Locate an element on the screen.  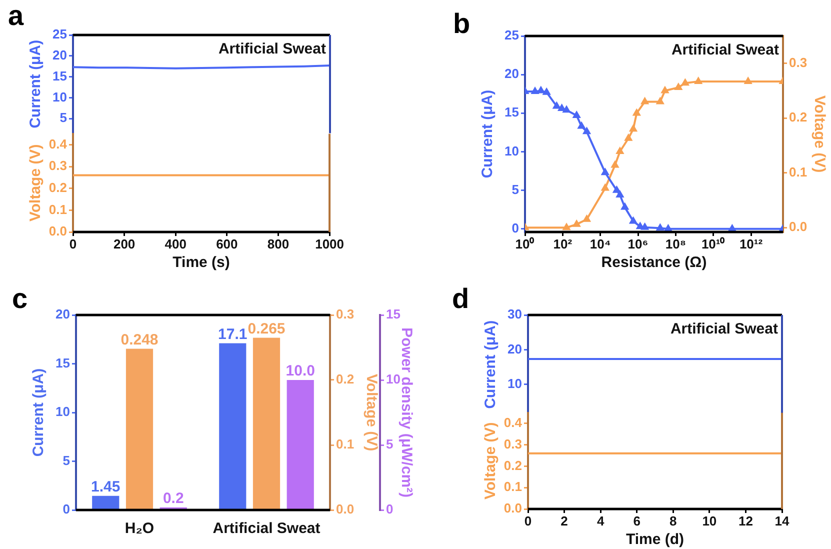
x-tick-label: 2 is located at coordinates (564, 520).